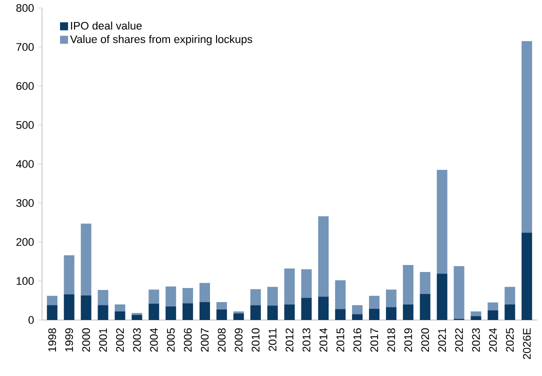 The height and width of the screenshot is (376, 542). Describe the element at coordinates (340, 340) in the screenshot. I see `x-tick-label: 2015` at that location.